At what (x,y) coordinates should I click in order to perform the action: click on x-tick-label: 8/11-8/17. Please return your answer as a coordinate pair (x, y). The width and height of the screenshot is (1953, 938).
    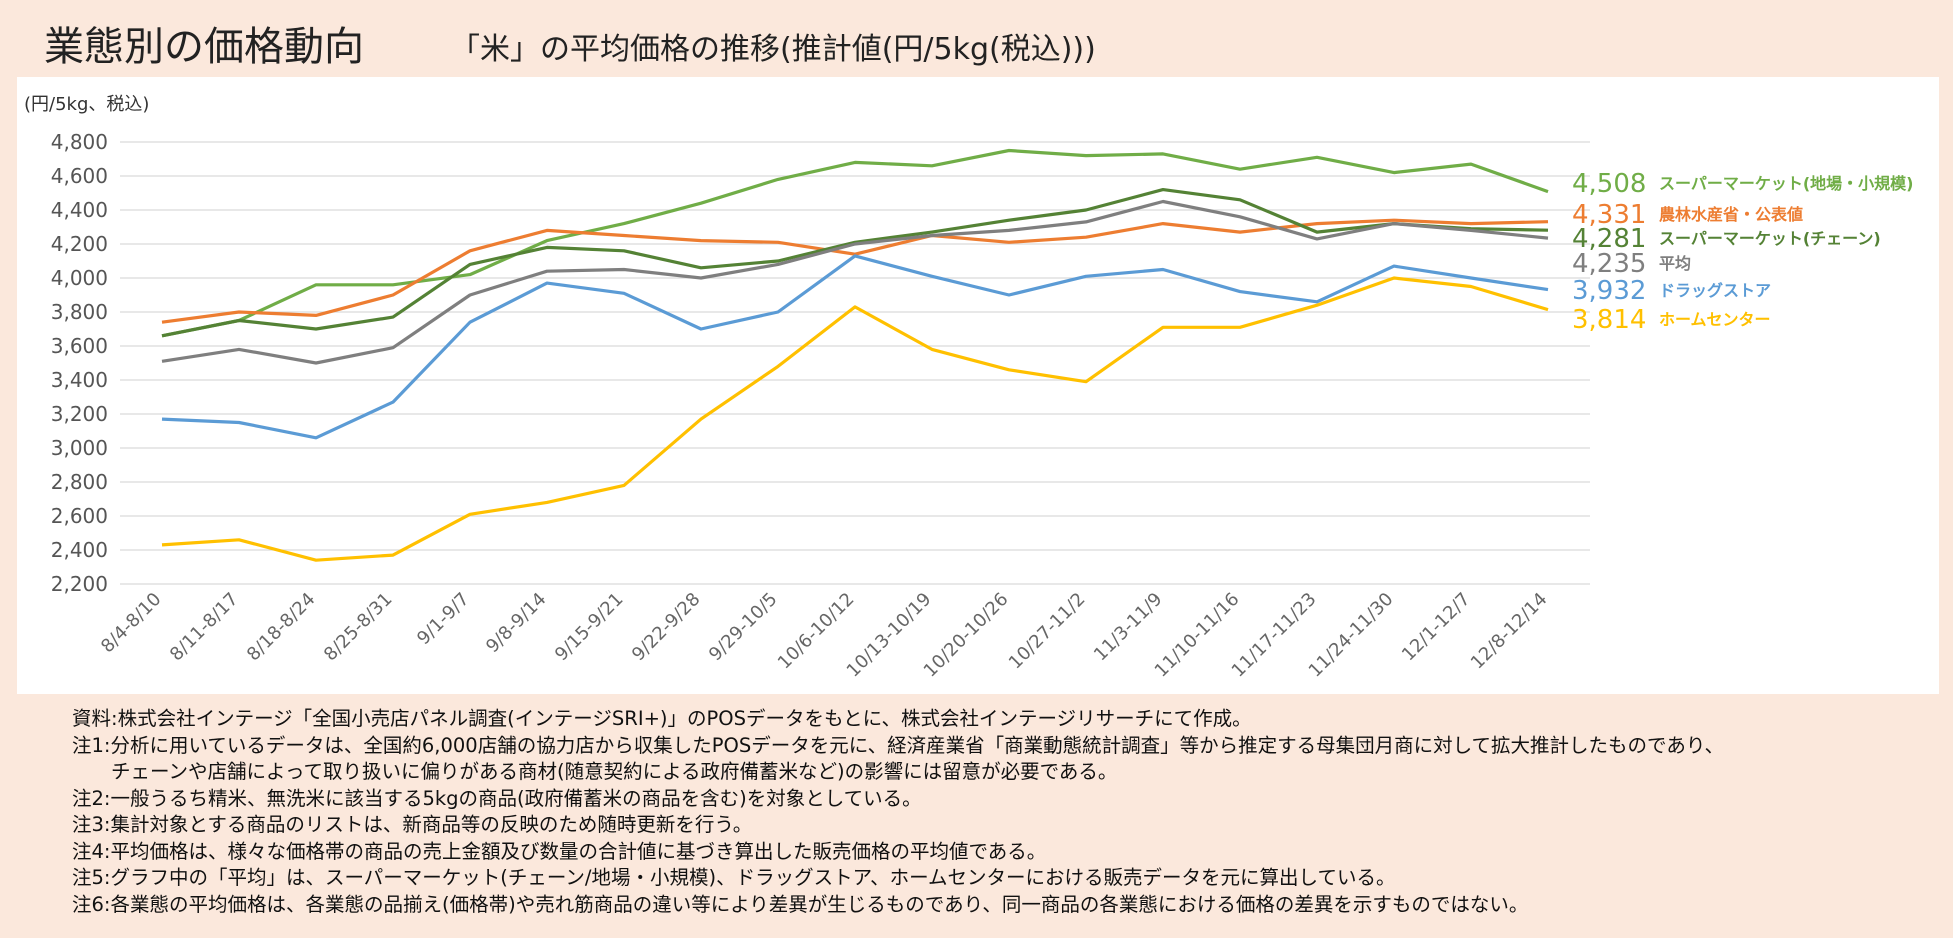
    Looking at the image, I should click on (204, 627).